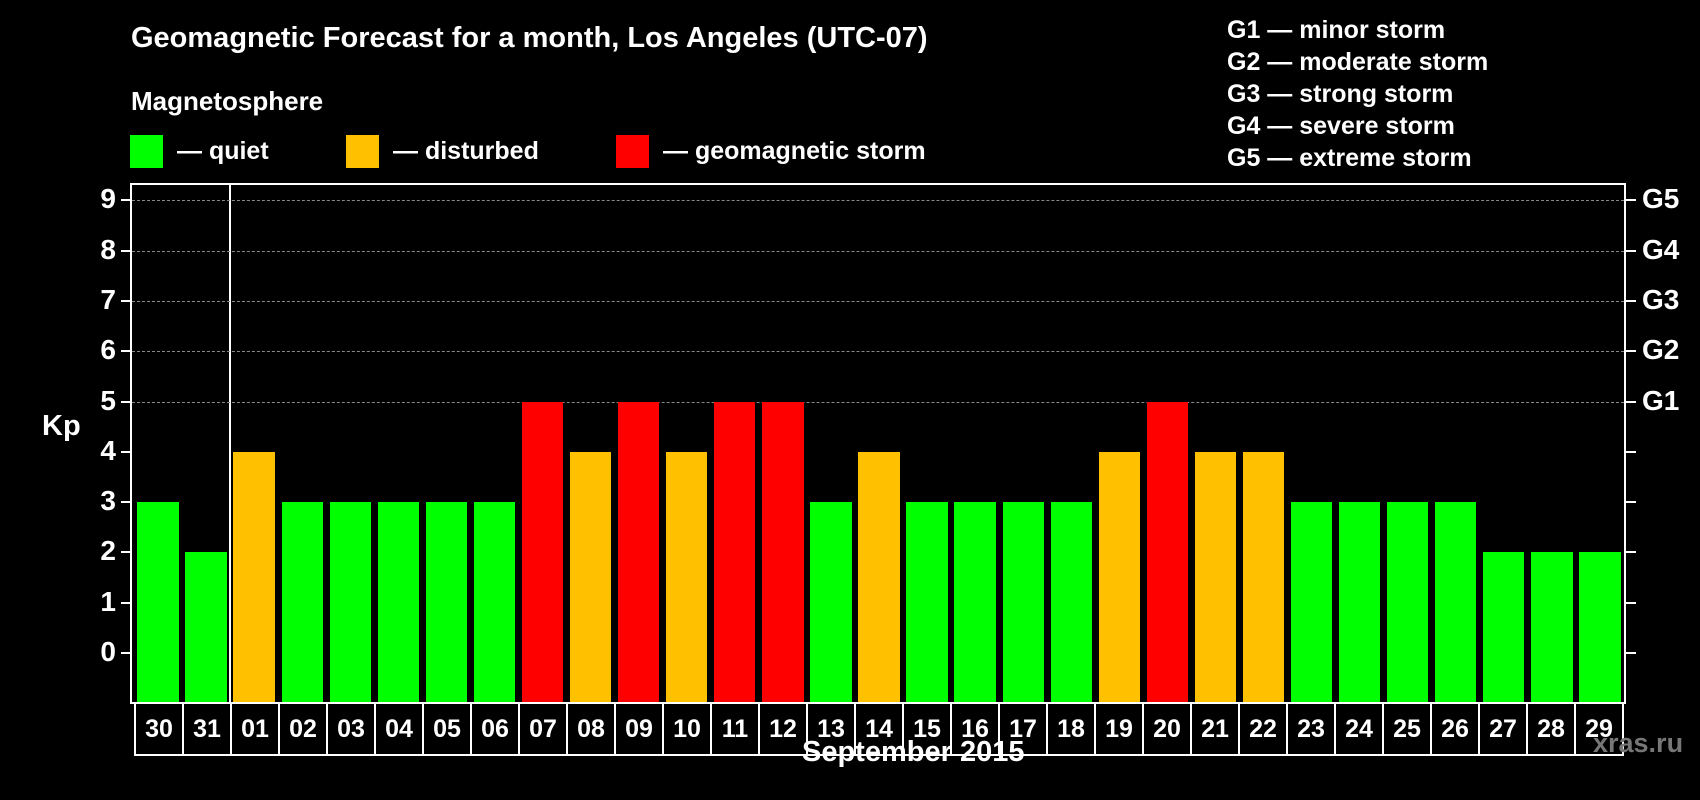 This screenshot has width=1700, height=800. I want to click on x-tick-label: 20, so click(1166, 729).